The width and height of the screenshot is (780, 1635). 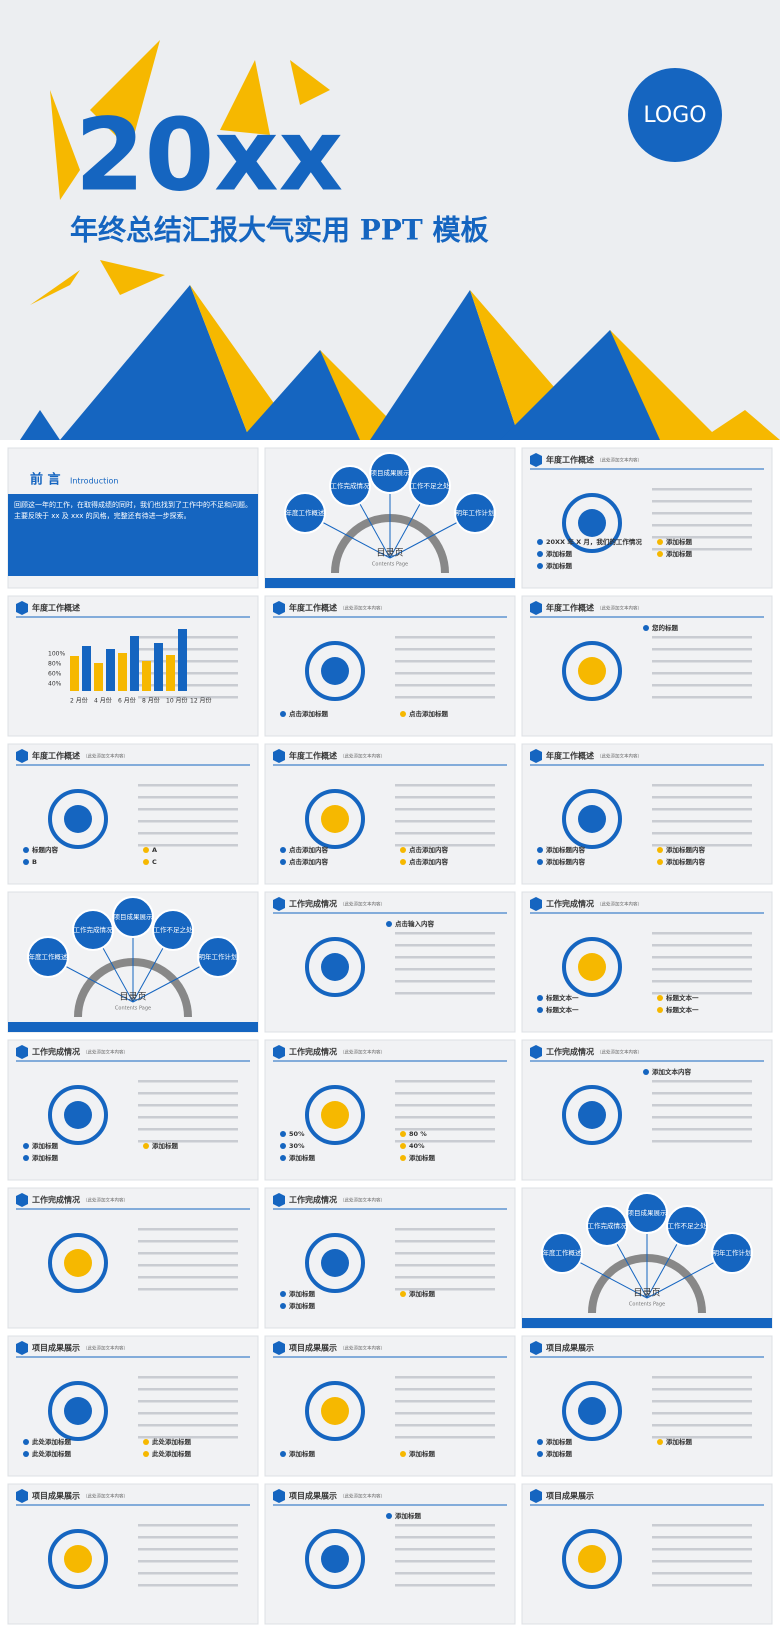 I want to click on slide-title: 工作完成情况, so click(x=313, y=1052).